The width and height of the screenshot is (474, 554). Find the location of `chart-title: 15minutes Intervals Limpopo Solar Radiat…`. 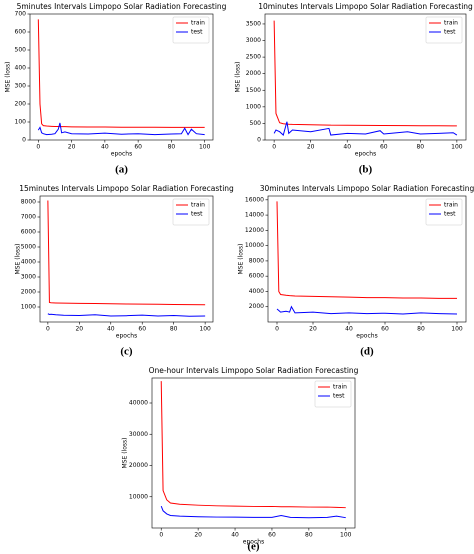

chart-title: 15minutes Intervals Limpopo Solar Radiat… is located at coordinates (126, 188).